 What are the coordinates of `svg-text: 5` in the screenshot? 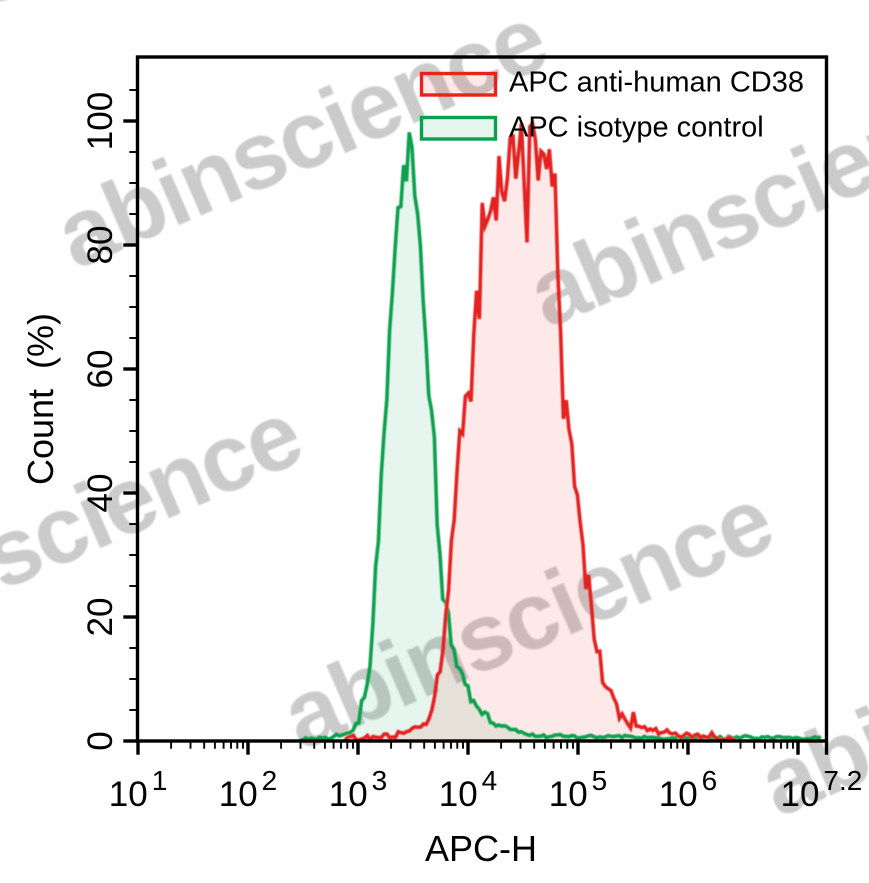 It's located at (600, 780).